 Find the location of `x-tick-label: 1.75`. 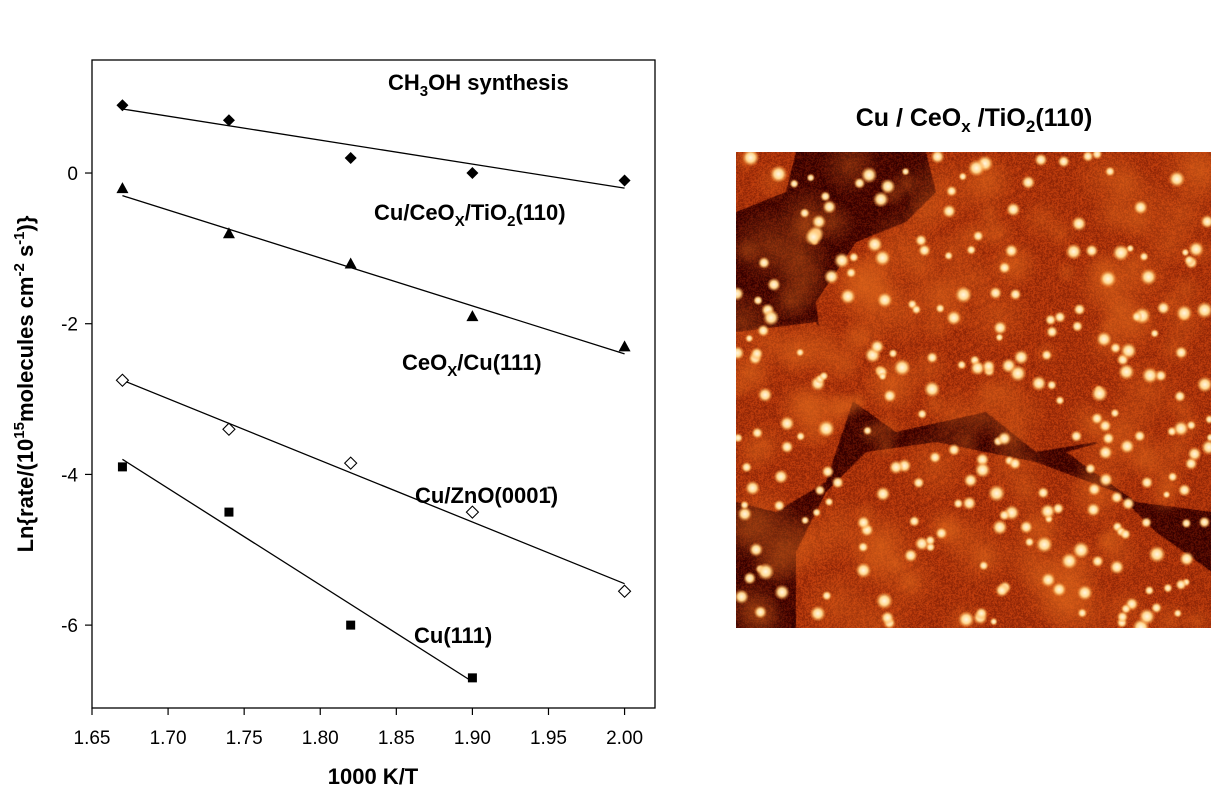

x-tick-label: 1.75 is located at coordinates (244, 738).